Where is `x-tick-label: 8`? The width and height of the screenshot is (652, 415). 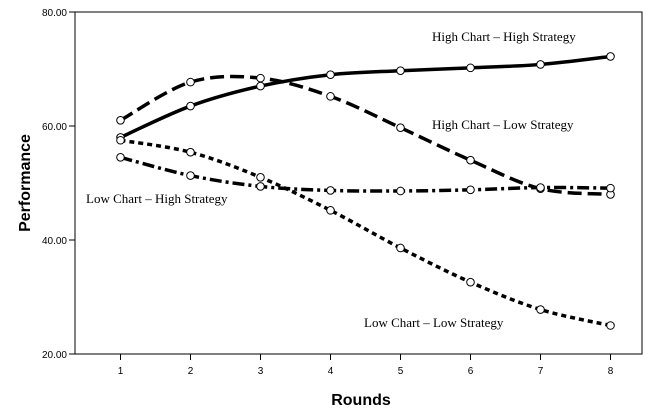 x-tick-label: 8 is located at coordinates (611, 371).